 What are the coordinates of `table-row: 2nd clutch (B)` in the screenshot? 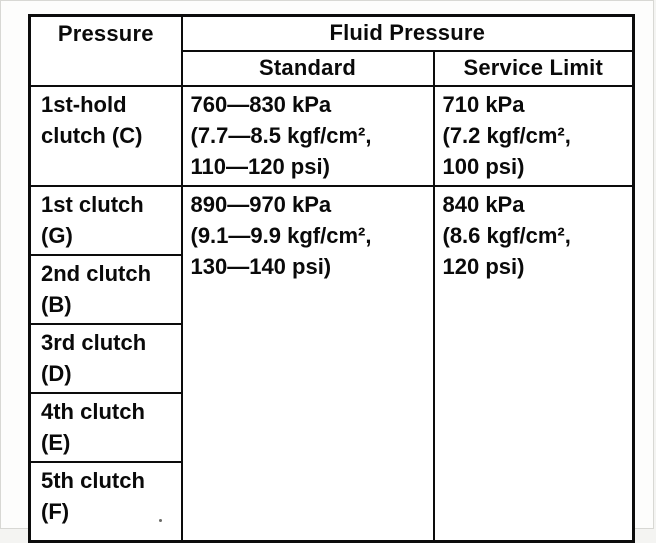 It's located at (331, 289).